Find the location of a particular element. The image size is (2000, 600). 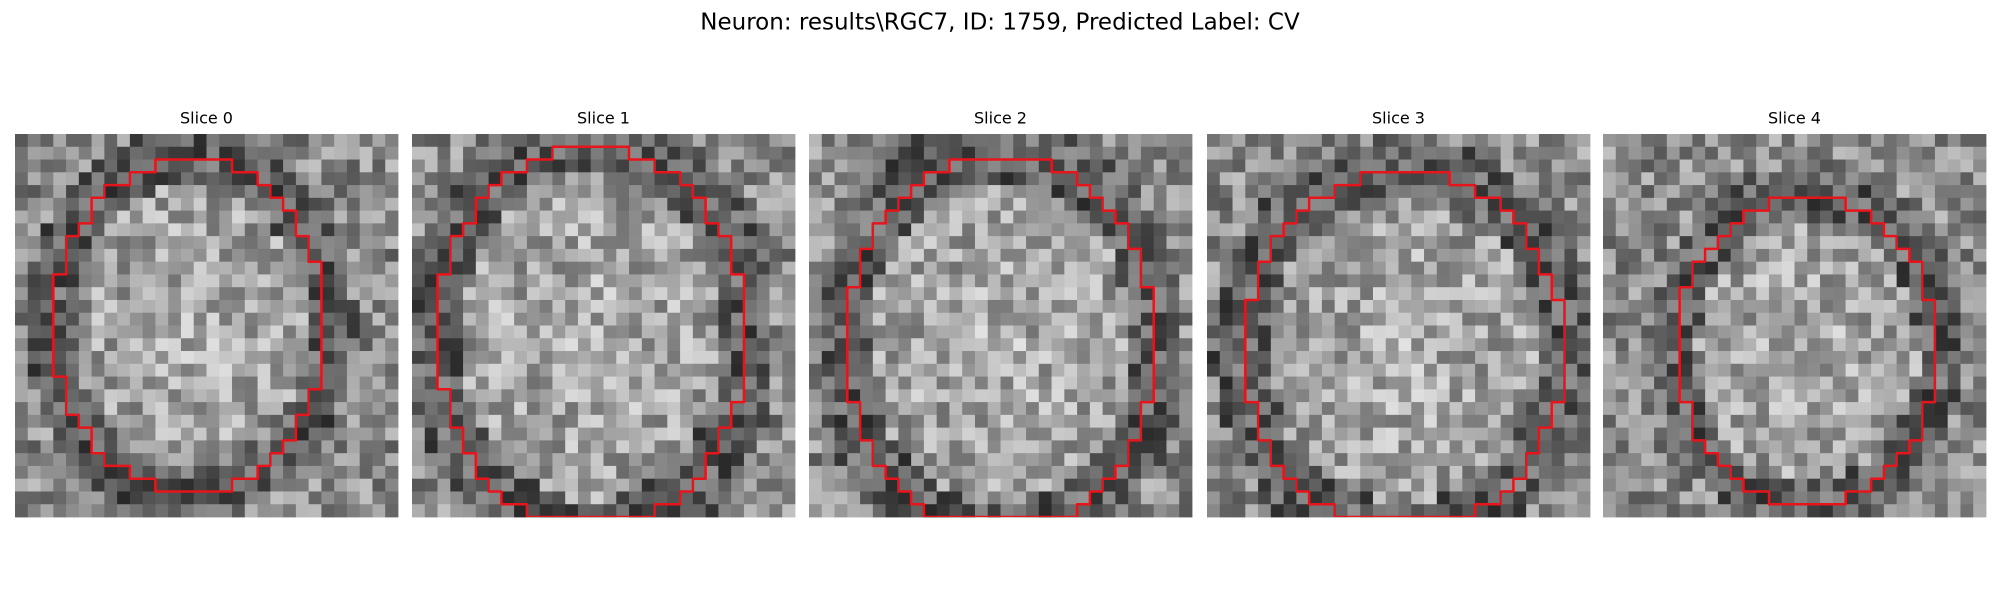

contour is located at coordinates (187, 325).